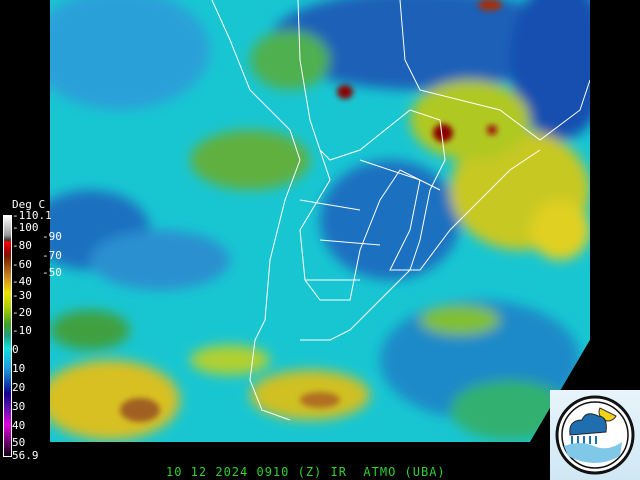 The image size is (640, 480). Describe the element at coordinates (15, 349) in the screenshot. I see `colorbar-tick-label: 0` at that location.